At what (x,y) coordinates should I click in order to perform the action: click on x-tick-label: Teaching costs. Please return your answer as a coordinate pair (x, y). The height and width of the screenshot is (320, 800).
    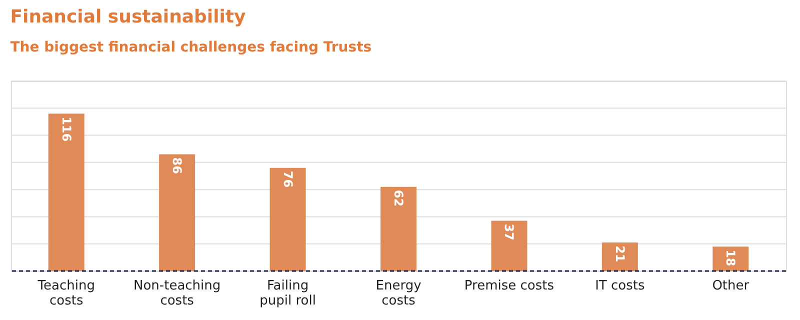
    Looking at the image, I should click on (65, 293).